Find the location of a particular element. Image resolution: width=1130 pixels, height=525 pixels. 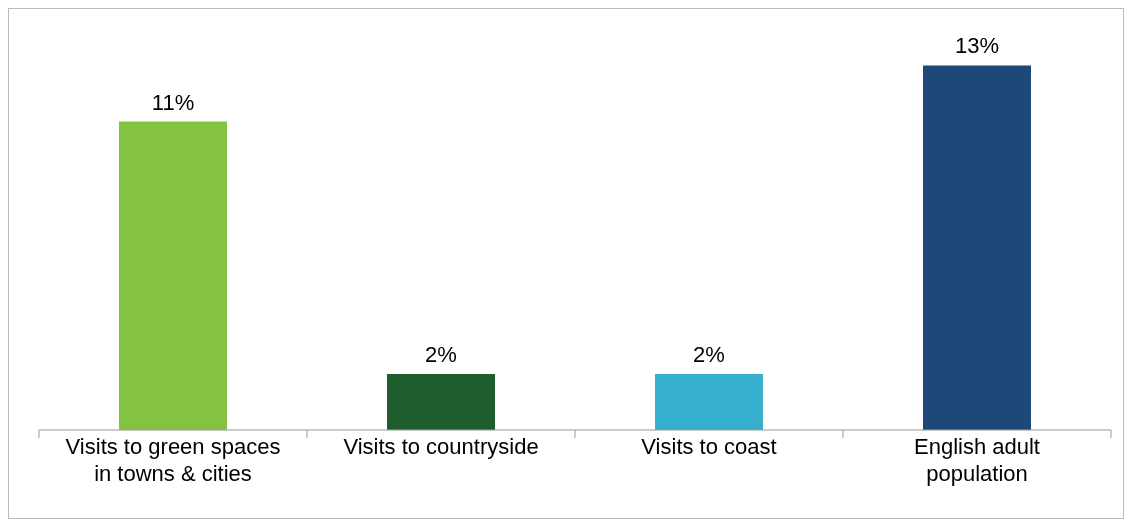

x-tick-label: English adult population is located at coordinates (977, 460).